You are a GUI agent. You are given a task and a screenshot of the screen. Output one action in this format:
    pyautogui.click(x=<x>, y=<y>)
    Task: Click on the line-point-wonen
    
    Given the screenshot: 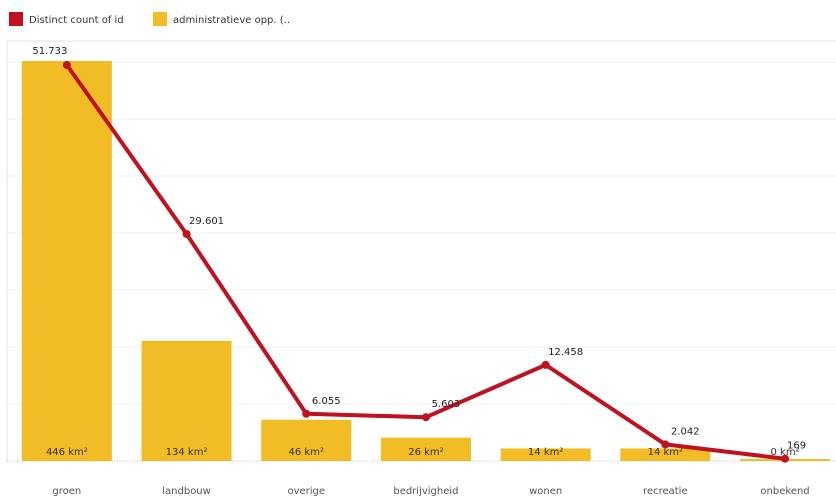 What is the action you would take?
    pyautogui.click(x=545, y=364)
    